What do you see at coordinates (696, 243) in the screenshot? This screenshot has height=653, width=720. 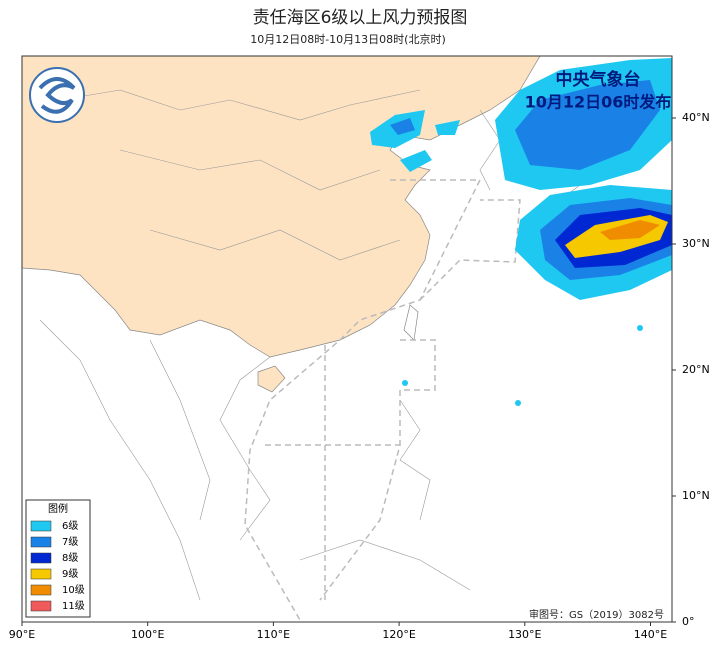 I see `lat-label: 30°N` at bounding box center [696, 243].